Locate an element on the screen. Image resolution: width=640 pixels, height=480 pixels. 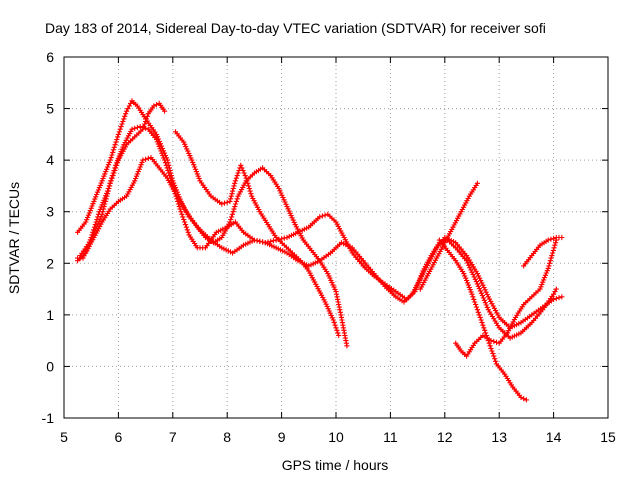
series-track-f is located at coordinates (448, 236).